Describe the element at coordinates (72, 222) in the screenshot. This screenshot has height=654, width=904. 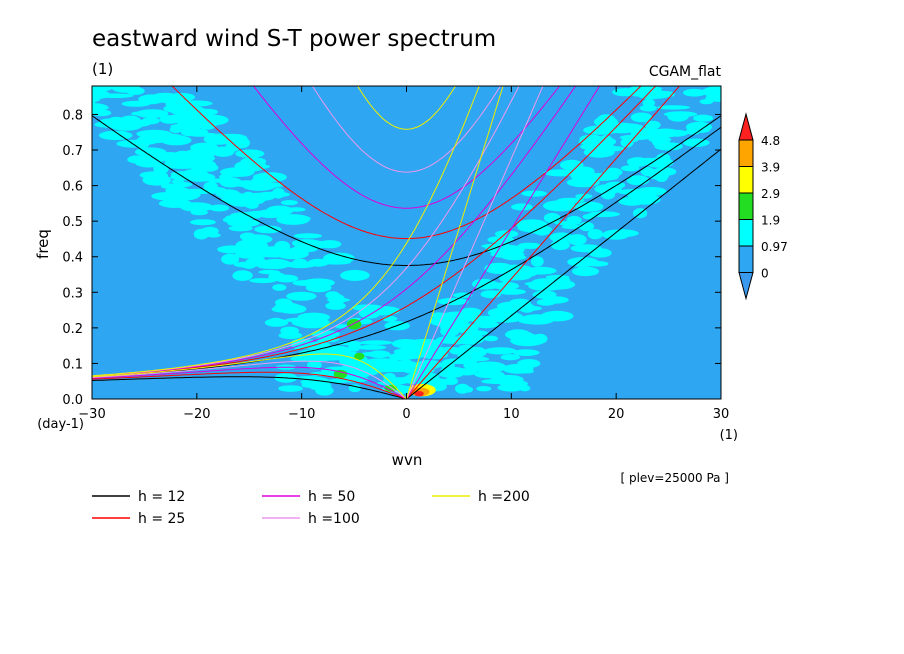
I see `y-tick-label: 0.5` at that location.